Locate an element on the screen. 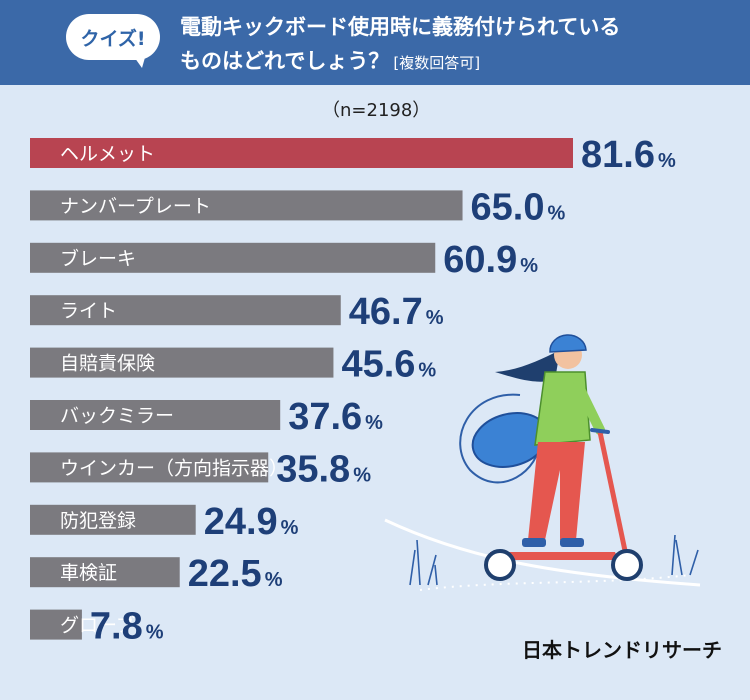 The image size is (750, 700). value-unit-8: % is located at coordinates (274, 580).